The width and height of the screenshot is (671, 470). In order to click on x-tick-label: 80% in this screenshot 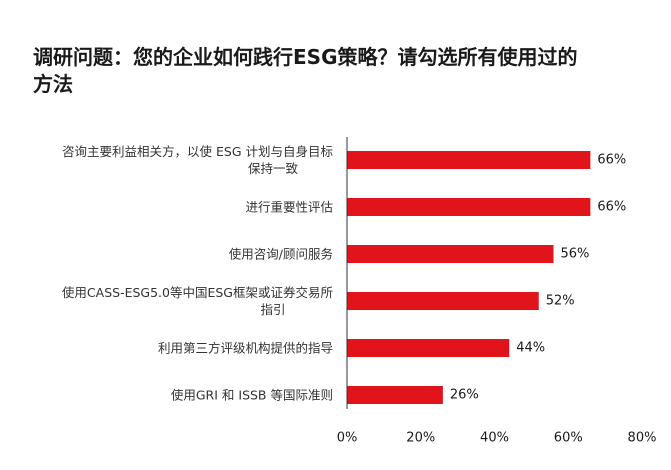, I will do `click(642, 438)`.